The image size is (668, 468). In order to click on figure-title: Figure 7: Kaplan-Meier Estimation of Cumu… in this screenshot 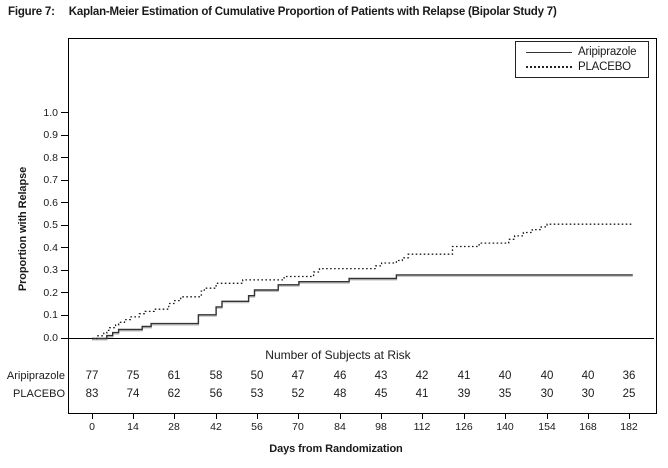, I will do `click(282, 12)`.